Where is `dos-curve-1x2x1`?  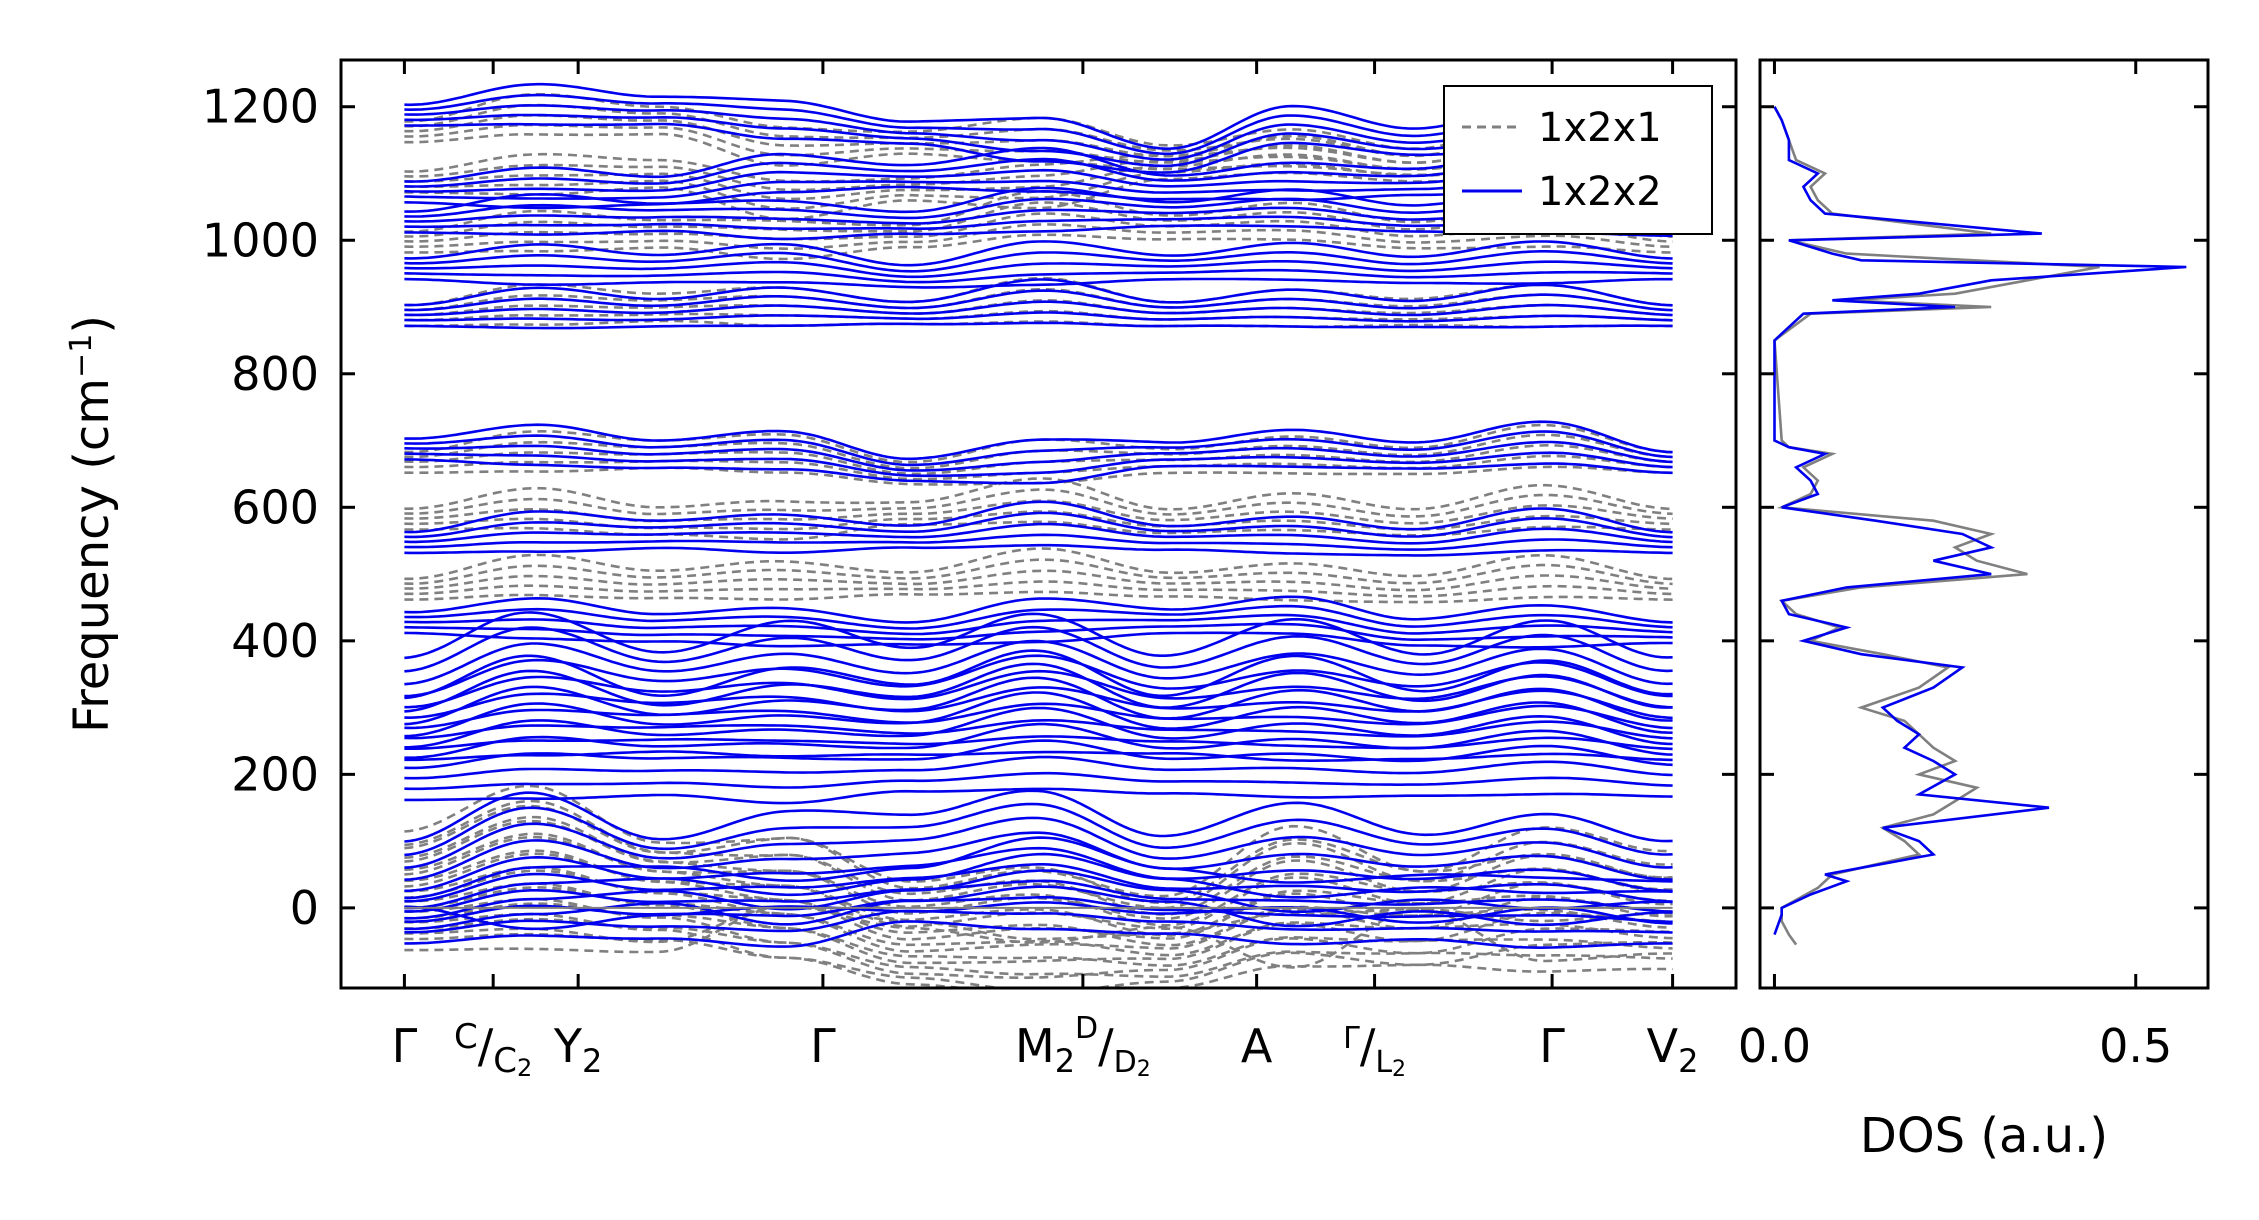 dos-curve-1x2x1 is located at coordinates (1936, 526).